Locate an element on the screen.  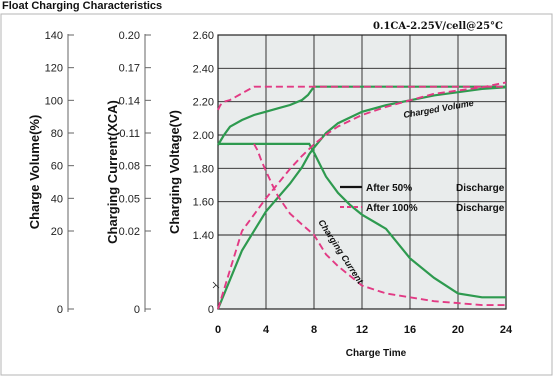
legend: After 50% Discharge After 100% Discharge is located at coordinates (422, 198).